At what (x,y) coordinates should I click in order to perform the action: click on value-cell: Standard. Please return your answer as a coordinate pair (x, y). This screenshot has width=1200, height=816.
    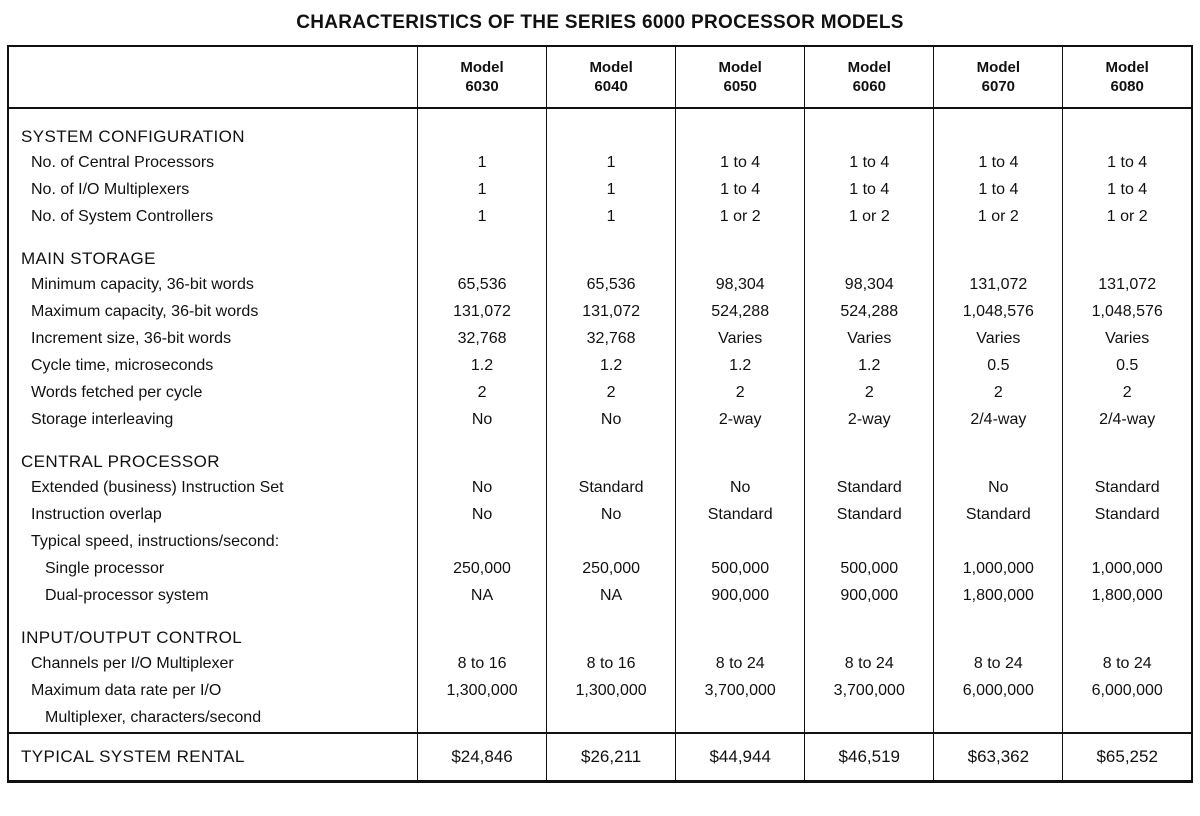
    Looking at the image, I should click on (869, 515).